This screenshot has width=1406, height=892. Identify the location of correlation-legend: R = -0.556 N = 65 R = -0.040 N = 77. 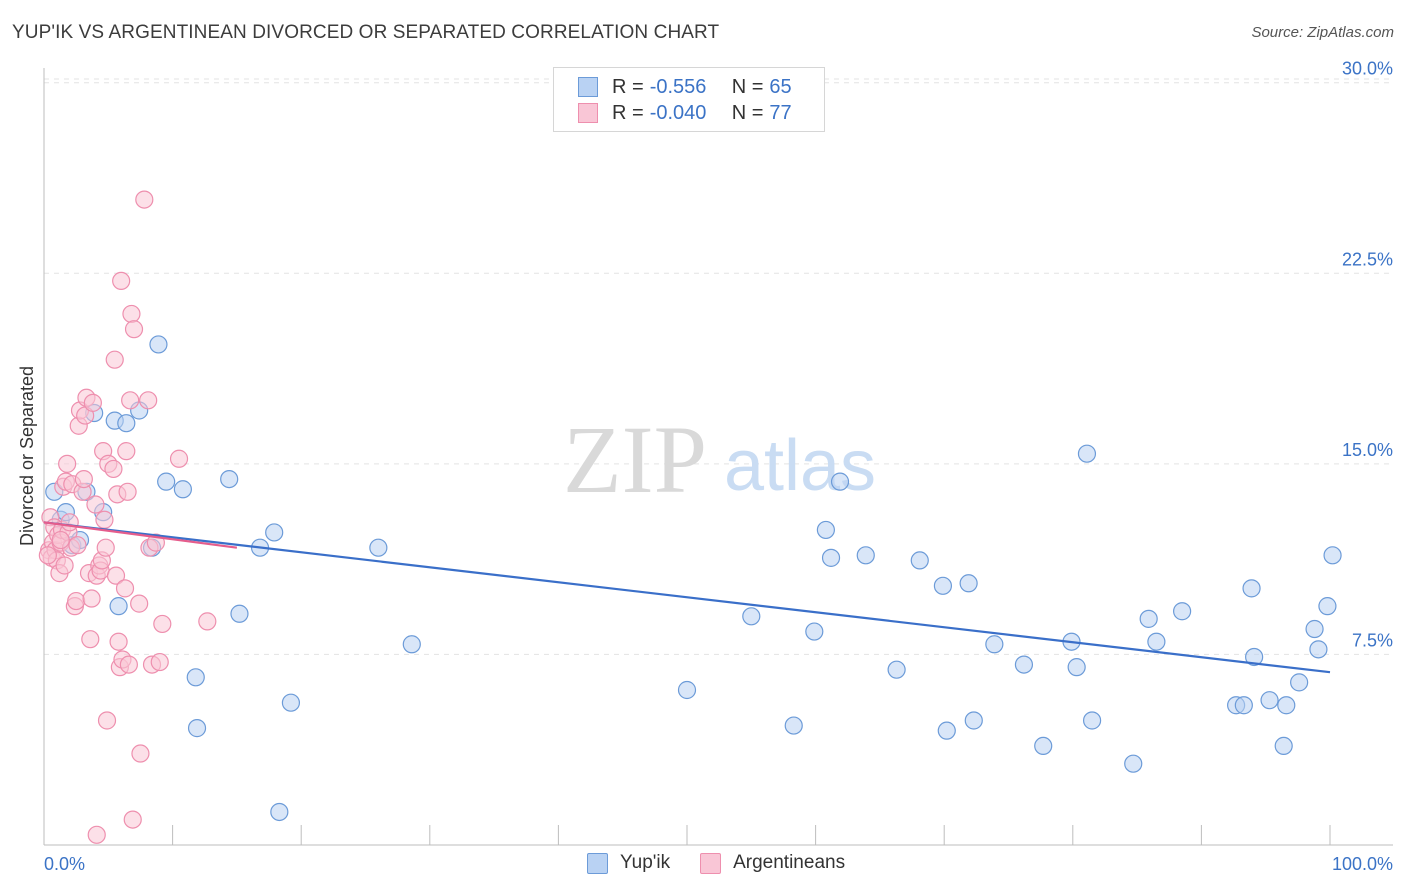
(689, 99).